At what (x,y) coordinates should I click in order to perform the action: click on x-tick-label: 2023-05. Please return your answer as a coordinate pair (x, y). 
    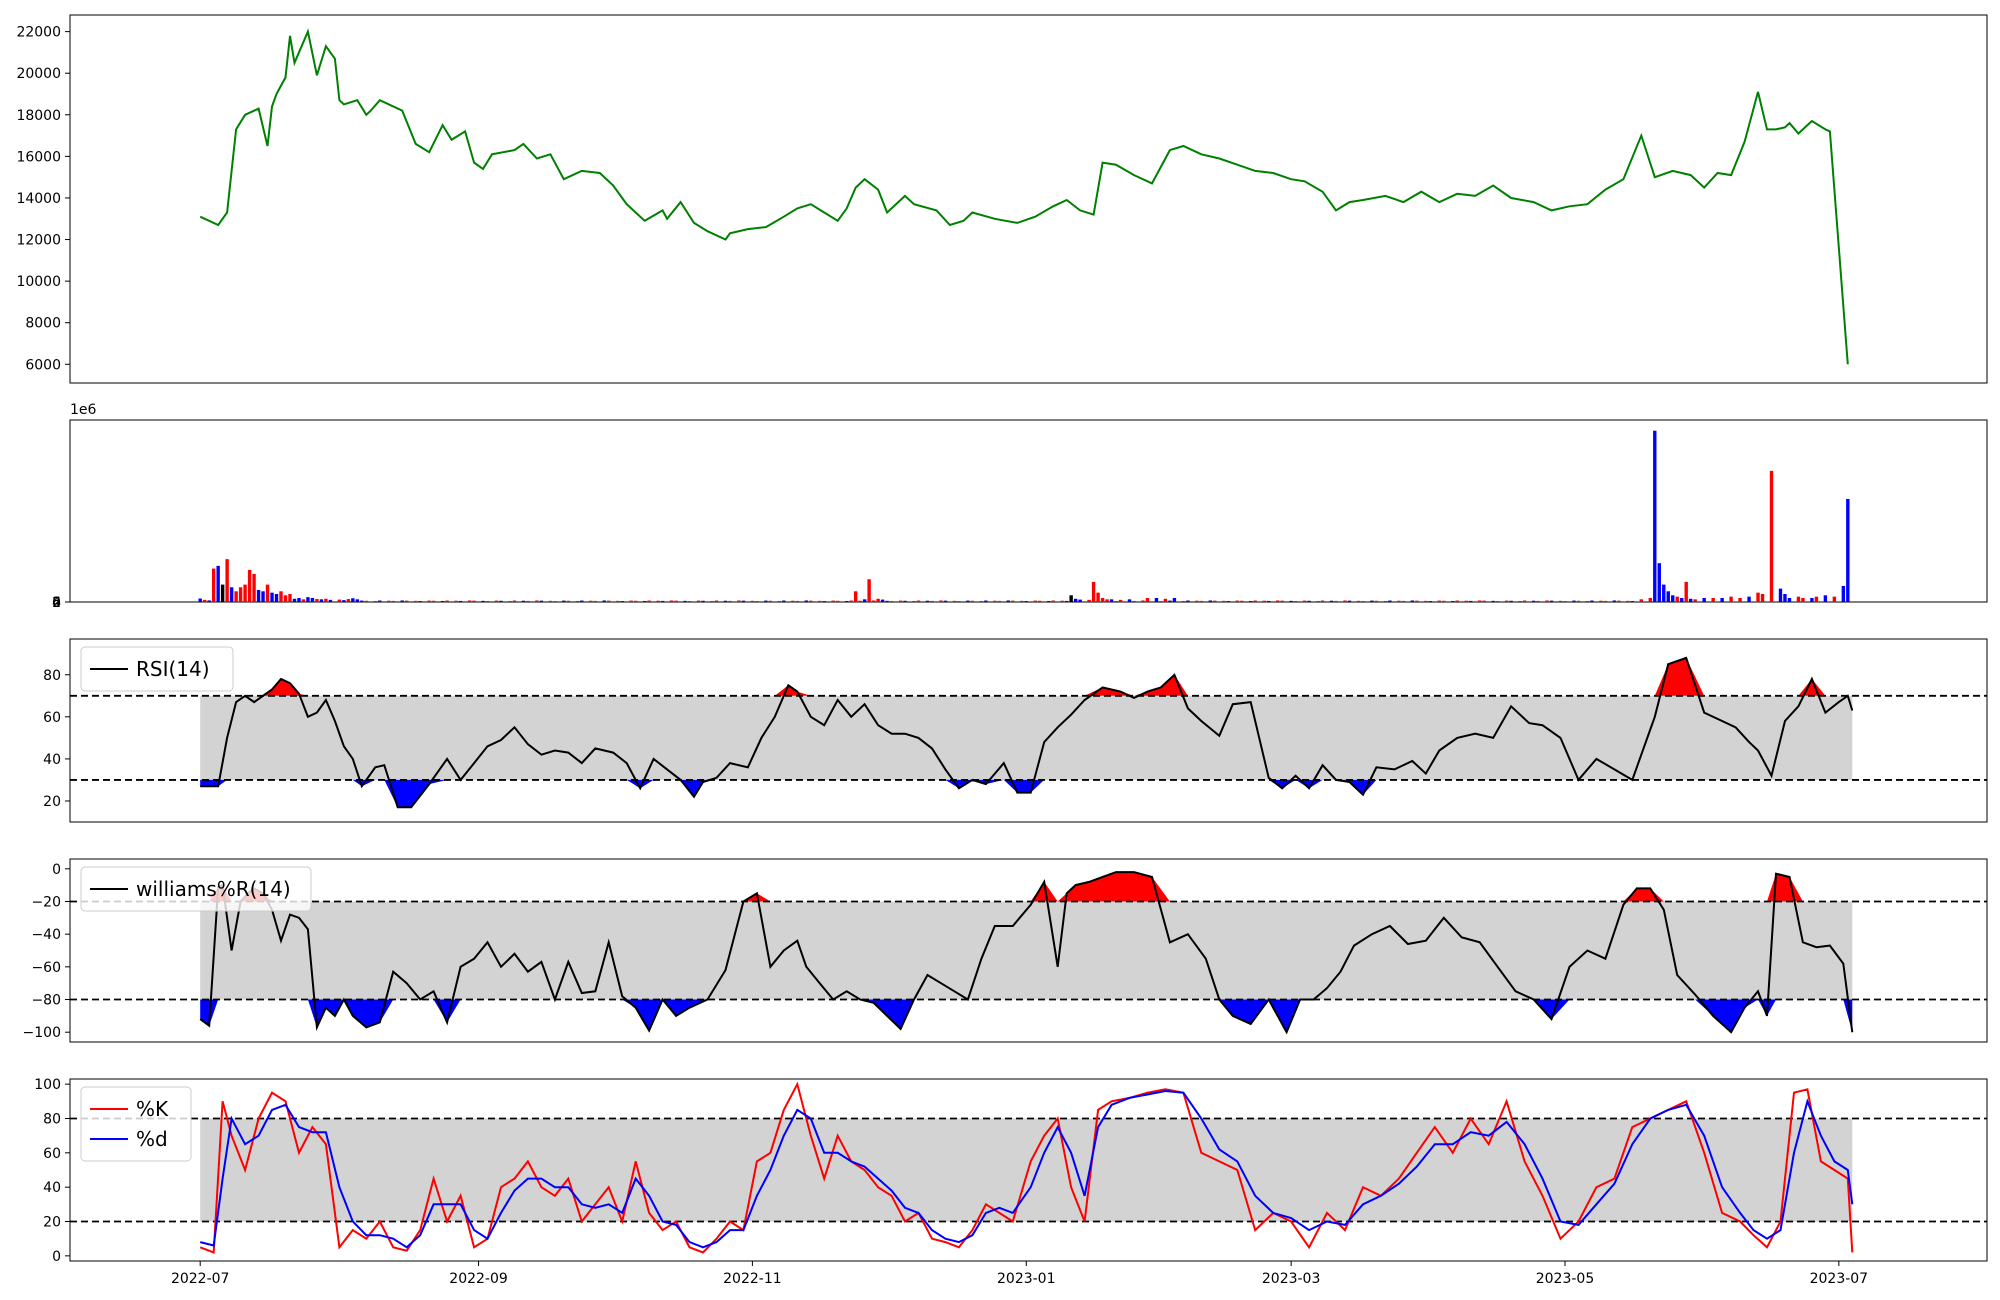
    Looking at the image, I should click on (1565, 1279).